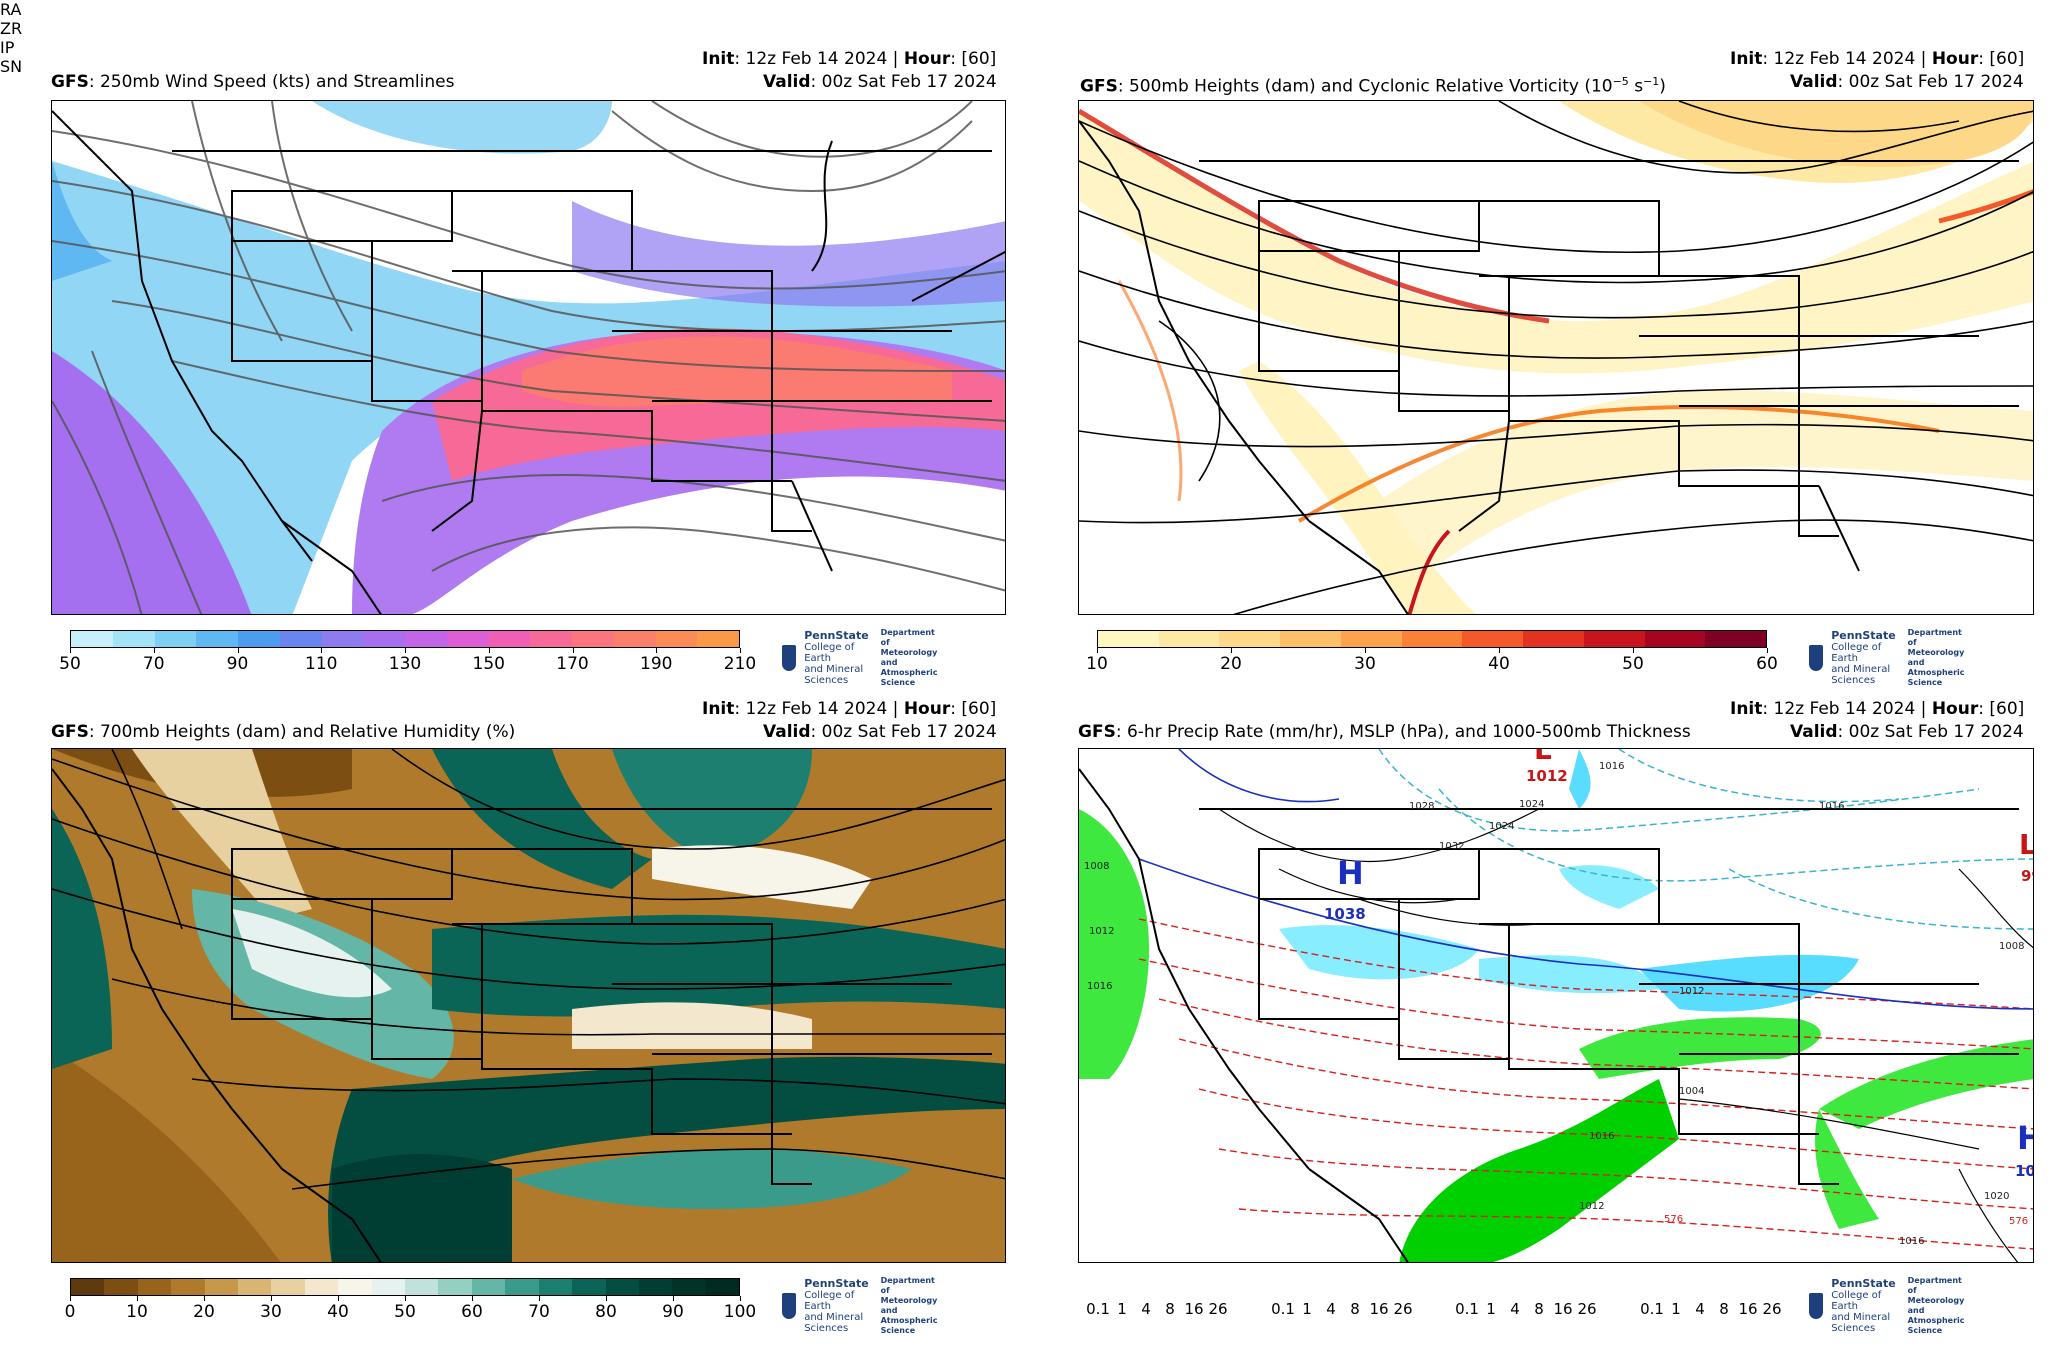 The image size is (2070, 1365). I want to click on low-pressure-value: 99, so click(2027, 876).